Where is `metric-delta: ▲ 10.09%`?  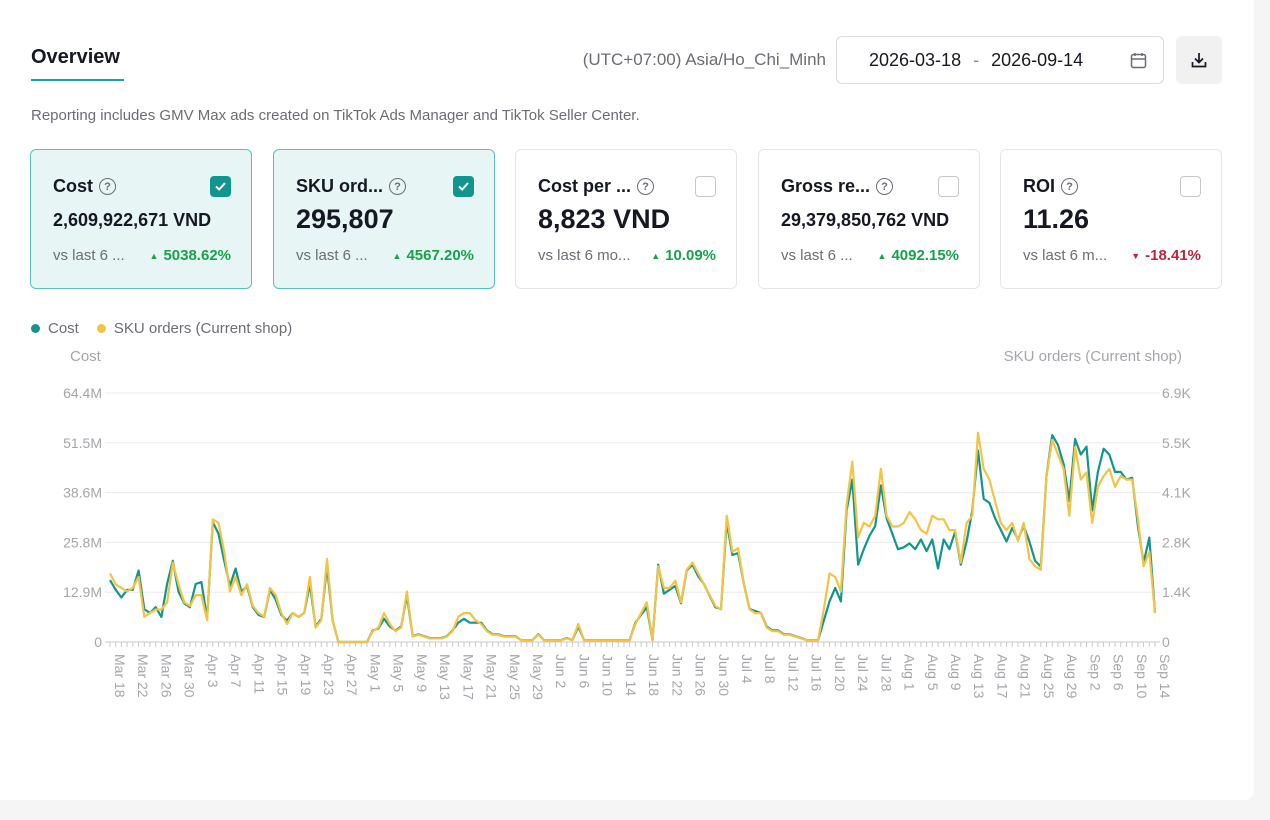
metric-delta: ▲ 10.09% is located at coordinates (683, 255).